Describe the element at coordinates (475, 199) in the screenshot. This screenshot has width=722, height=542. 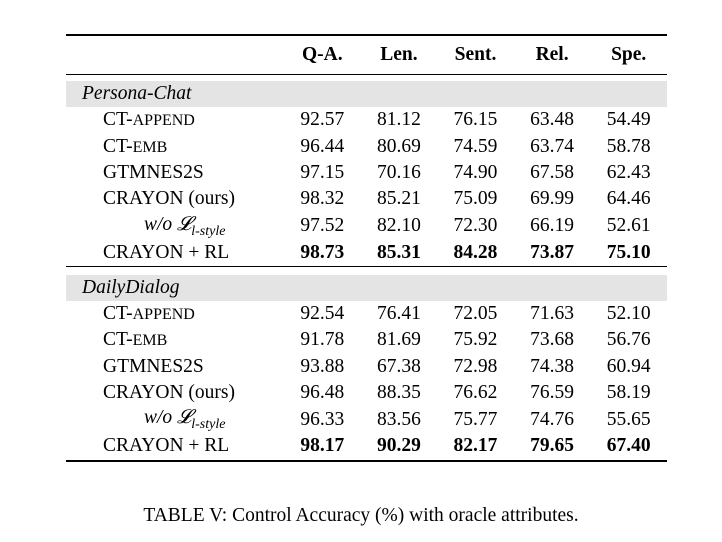
I see `cell-sent: 75.09` at that location.